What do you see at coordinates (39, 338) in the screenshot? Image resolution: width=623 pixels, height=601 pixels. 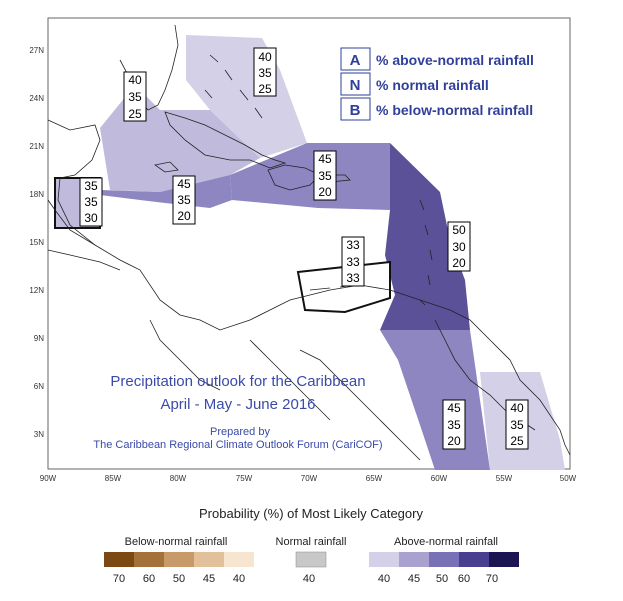 I see `lat-label: 9N` at bounding box center [39, 338].